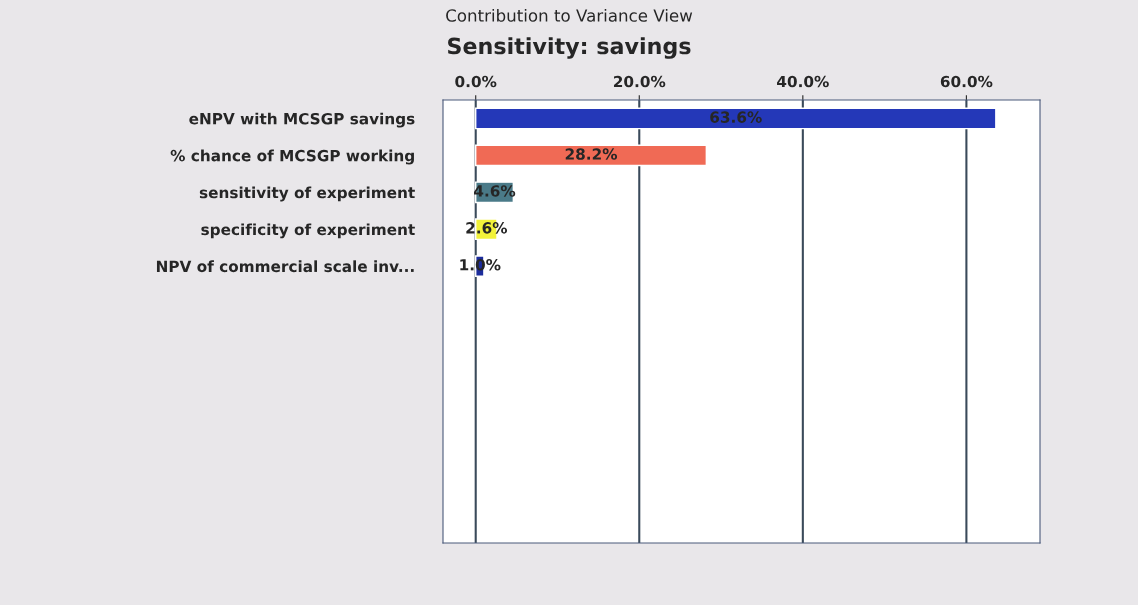 The height and width of the screenshot is (605, 1138). What do you see at coordinates (307, 194) in the screenshot?
I see `y-tick-label: sensitivity of experiment` at bounding box center [307, 194].